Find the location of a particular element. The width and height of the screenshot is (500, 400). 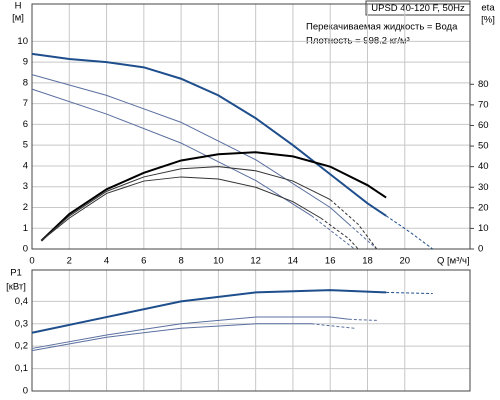

y2-axis-unit: [%] is located at coordinates (488, 20).